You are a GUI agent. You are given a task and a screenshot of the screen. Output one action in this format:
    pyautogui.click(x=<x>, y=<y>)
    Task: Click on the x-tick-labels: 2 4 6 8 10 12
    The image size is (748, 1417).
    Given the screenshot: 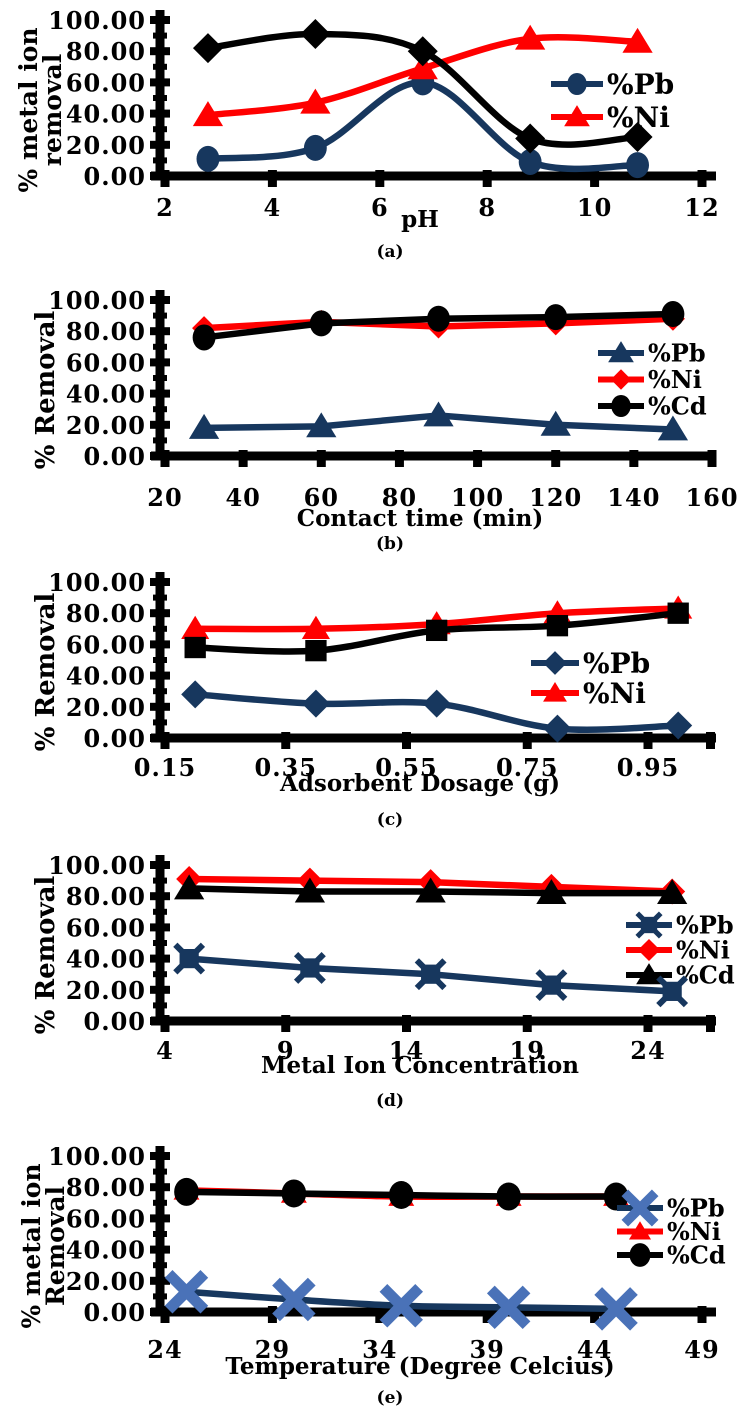 What is the action you would take?
    pyautogui.click(x=437, y=207)
    